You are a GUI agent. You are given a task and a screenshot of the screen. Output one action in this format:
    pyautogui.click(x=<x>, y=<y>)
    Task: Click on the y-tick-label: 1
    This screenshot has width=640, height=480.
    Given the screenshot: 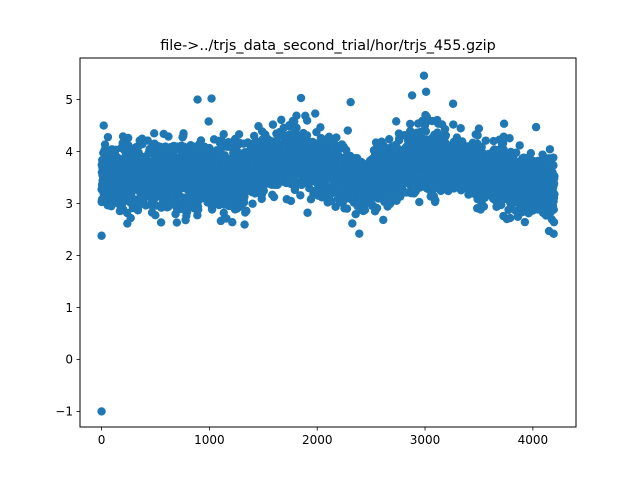 What is the action you would take?
    pyautogui.click(x=69, y=308)
    